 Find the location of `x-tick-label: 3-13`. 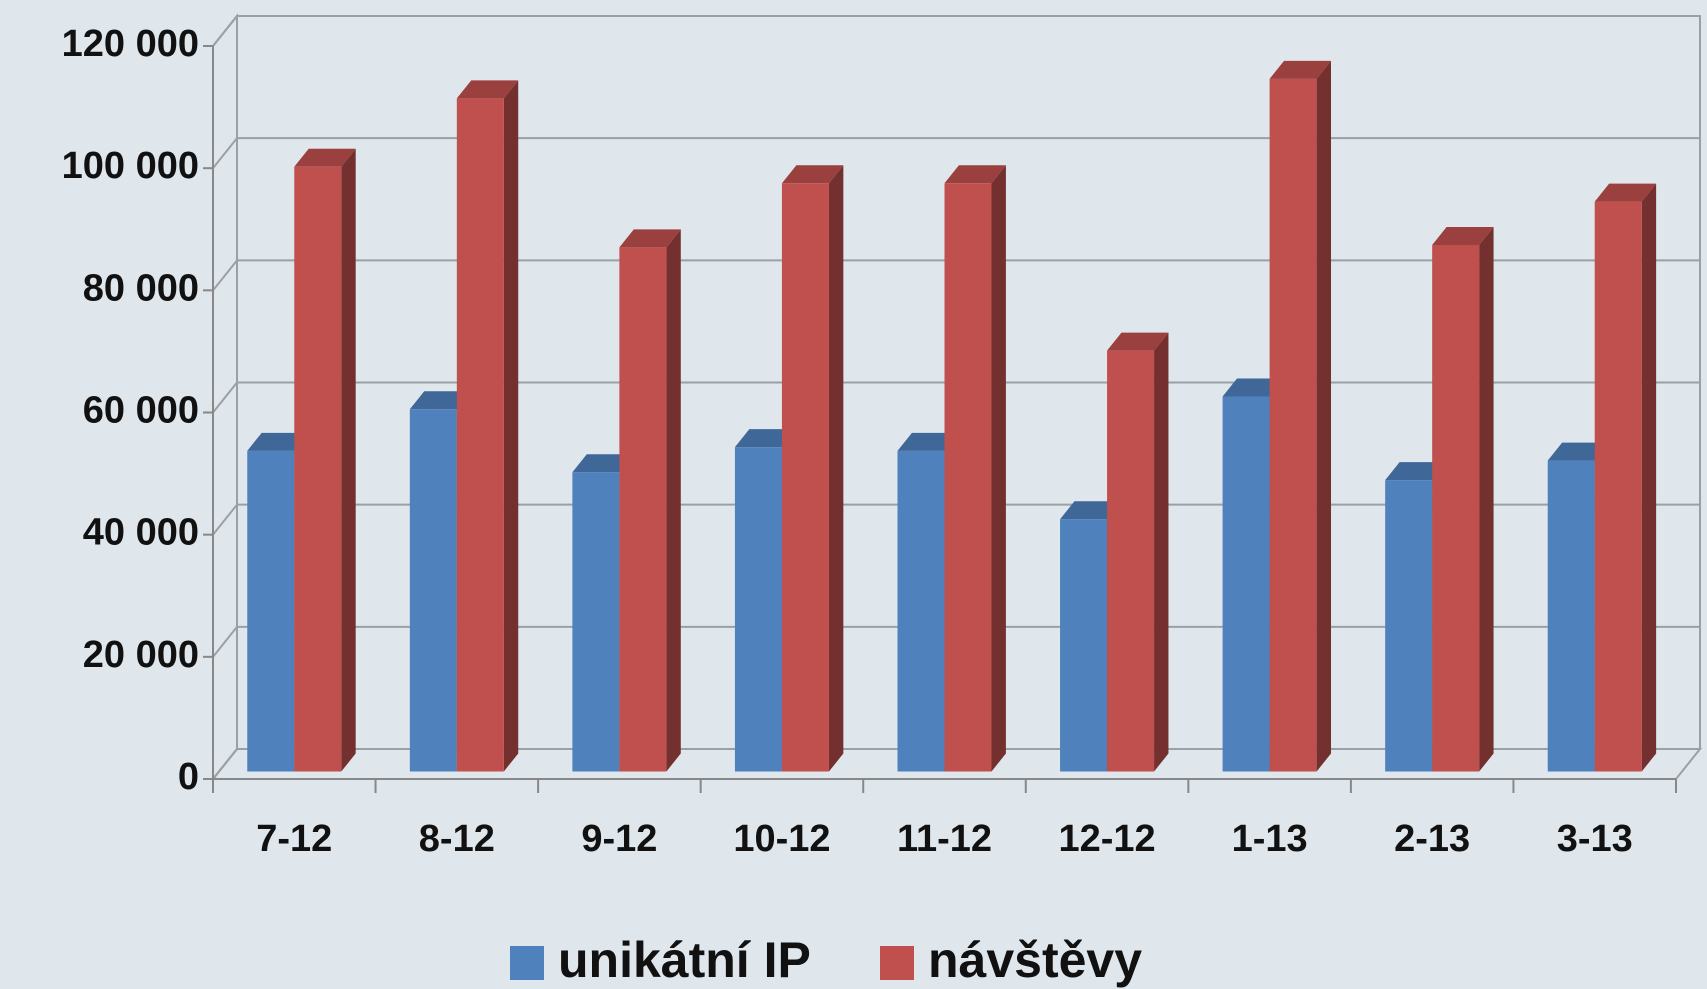

x-tick-label: 3-13 is located at coordinates (1595, 839).